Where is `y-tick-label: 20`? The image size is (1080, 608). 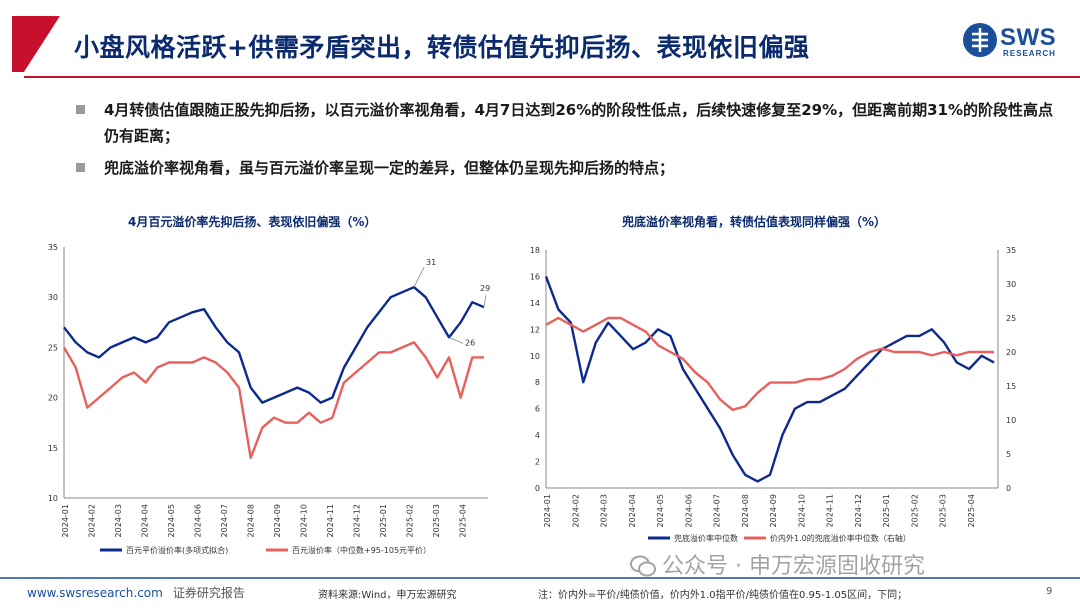
y-tick-label: 20 is located at coordinates (53, 398).